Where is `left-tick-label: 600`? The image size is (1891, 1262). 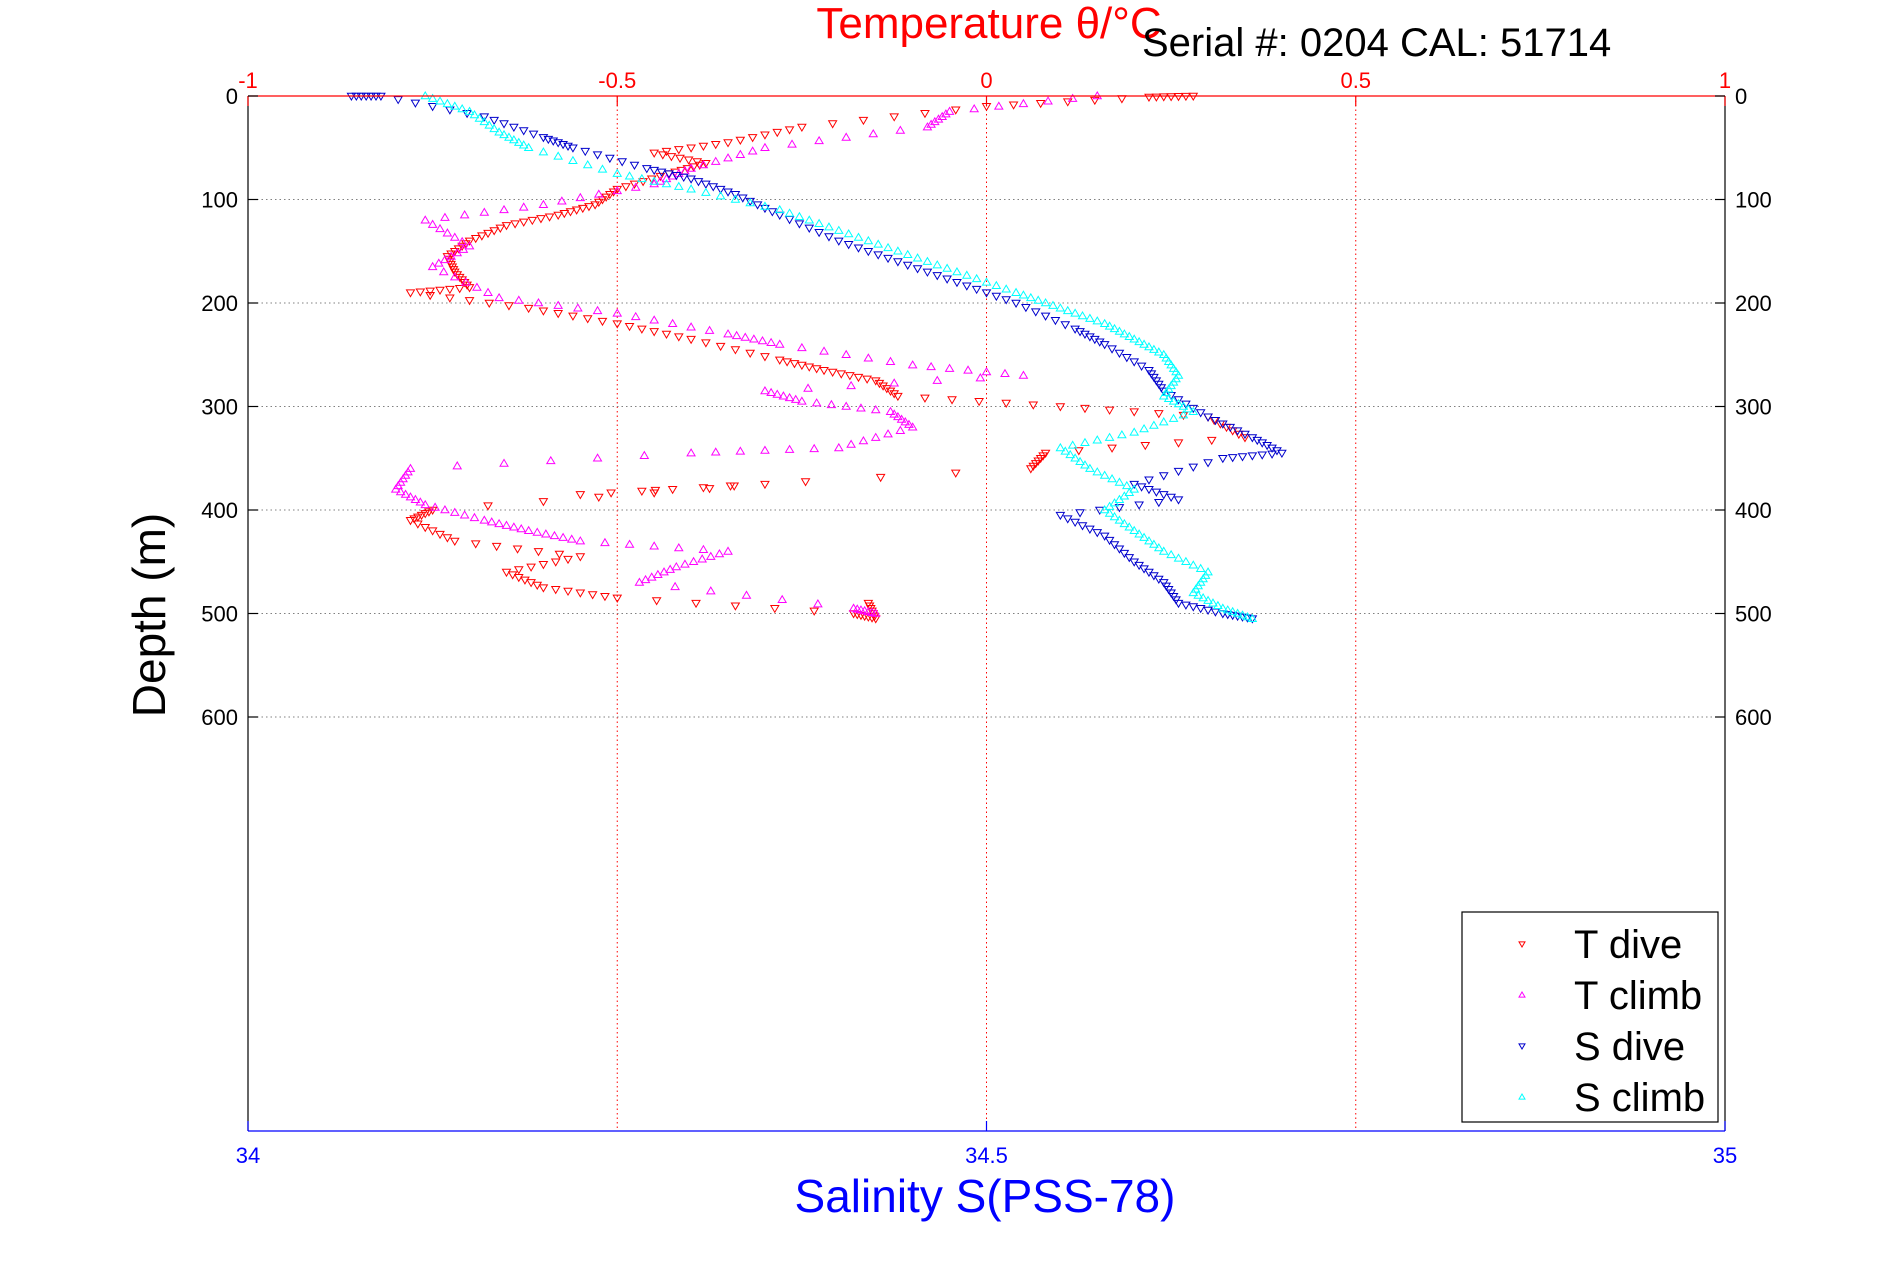
left-tick-label: 600 is located at coordinates (219, 717).